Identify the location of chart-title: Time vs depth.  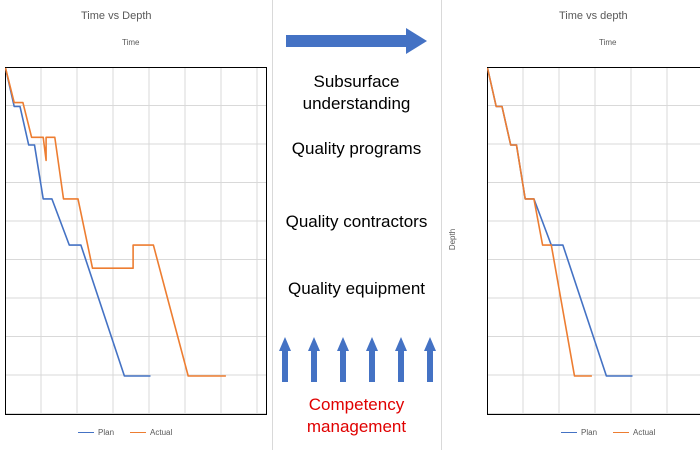
(593, 16).